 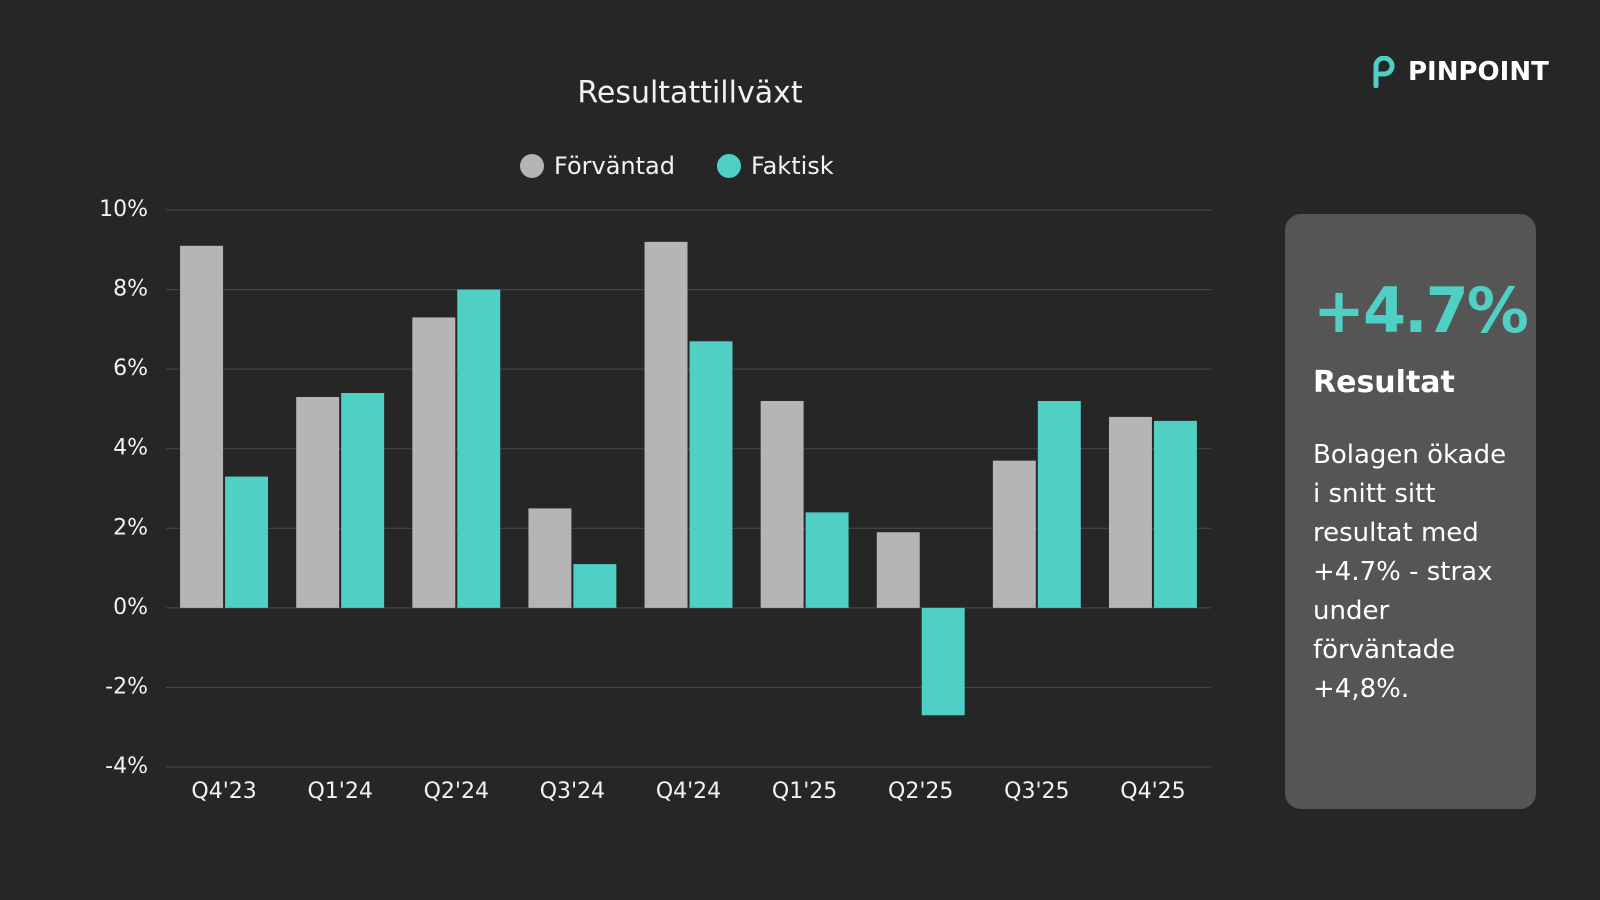 What do you see at coordinates (456, 791) in the screenshot?
I see `x-tick-label: Q2'24` at bounding box center [456, 791].